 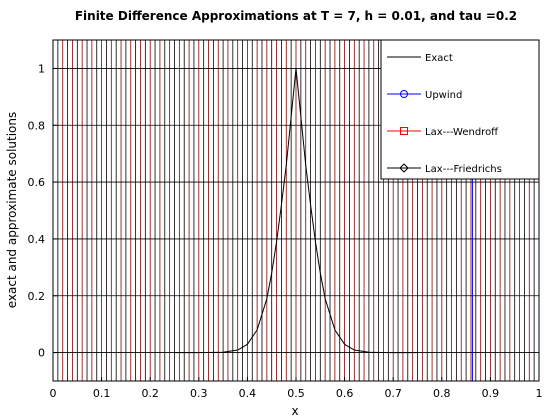 I want to click on legend-label: Lax---Friedrichs, so click(x=463, y=169).